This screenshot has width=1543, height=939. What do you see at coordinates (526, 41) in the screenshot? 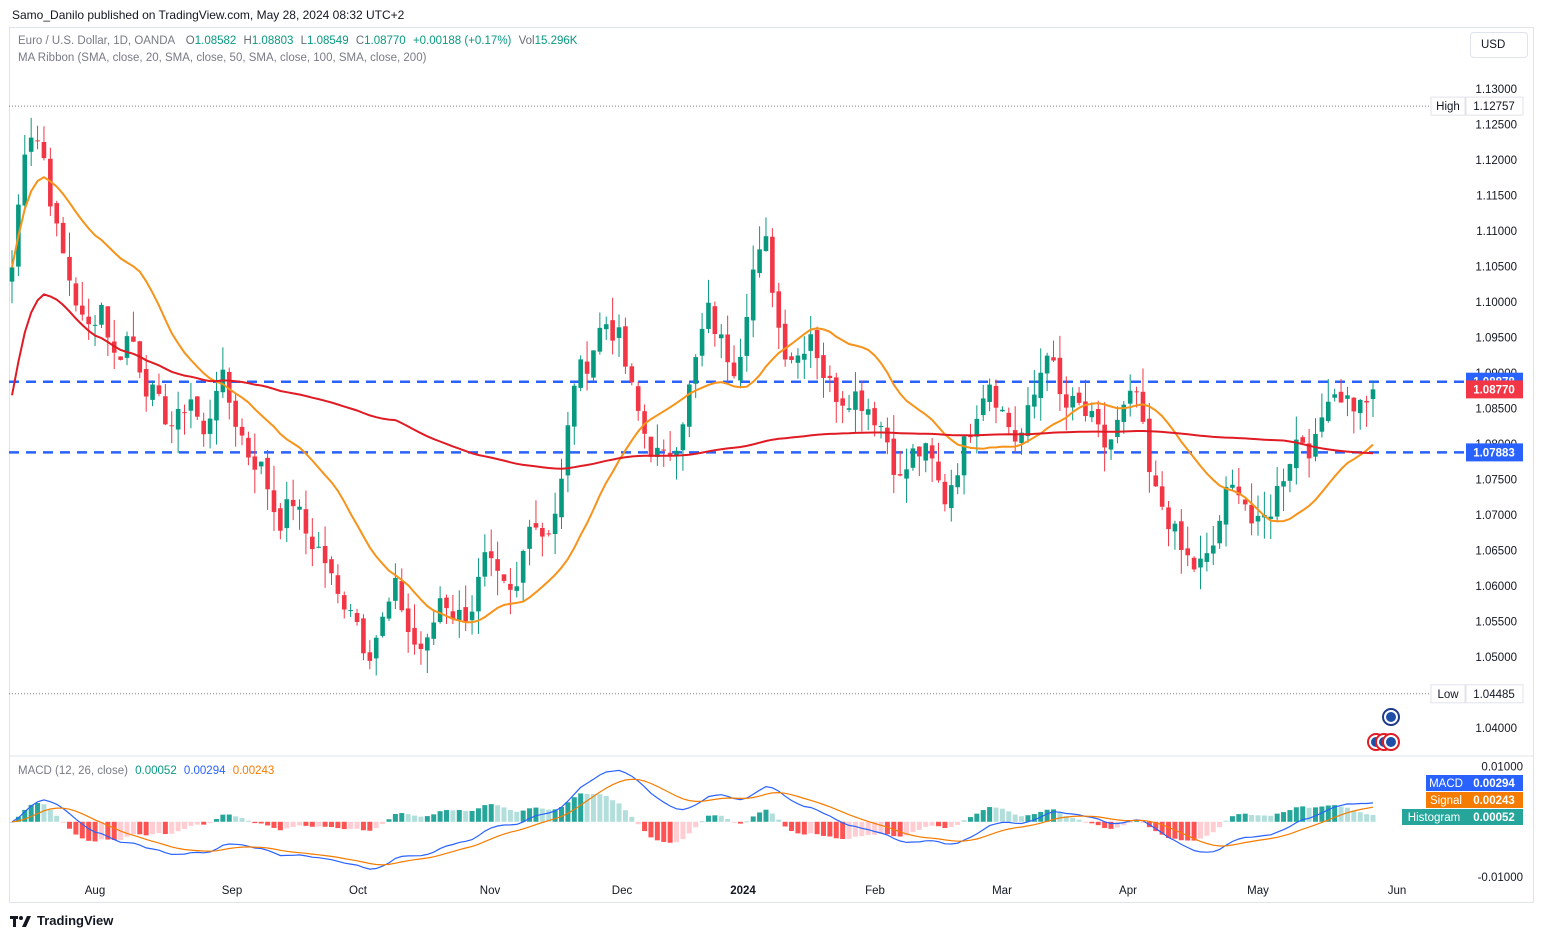
I see `vol-label: Vol` at bounding box center [526, 41].